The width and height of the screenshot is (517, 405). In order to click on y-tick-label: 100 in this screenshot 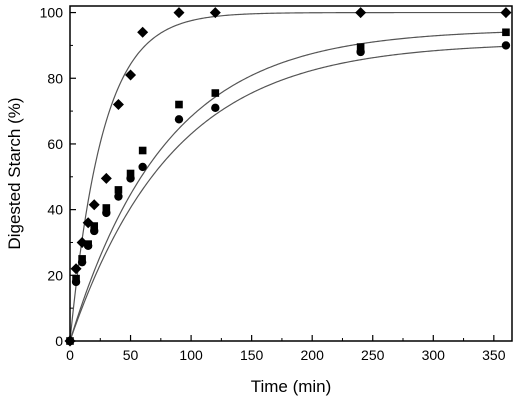, I will do `click(52, 13)`.